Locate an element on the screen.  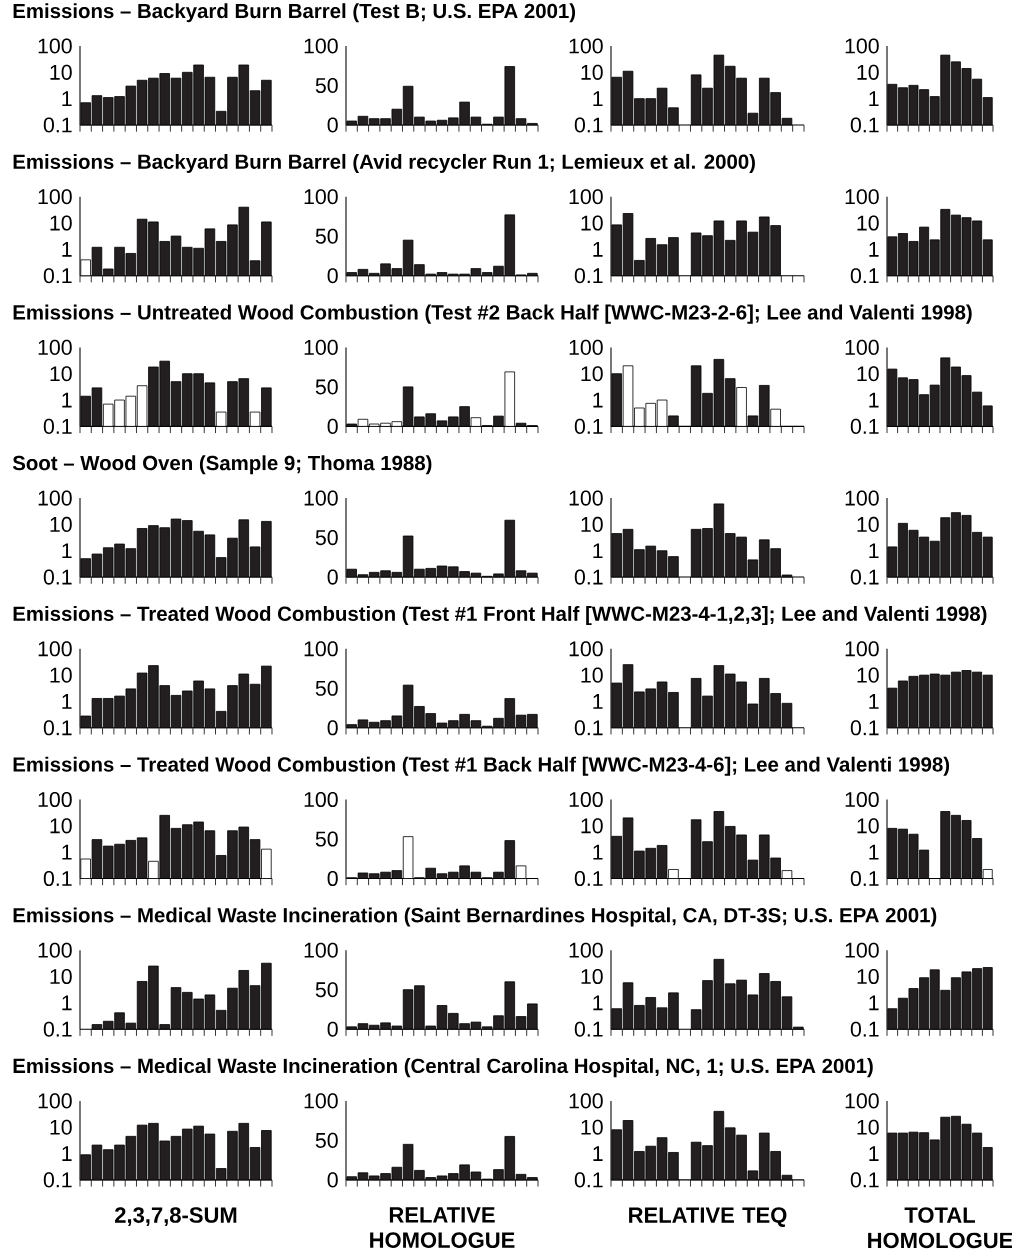
x-axis-title: TOTAL HOMOLOGUE is located at coordinates (940, 1228).